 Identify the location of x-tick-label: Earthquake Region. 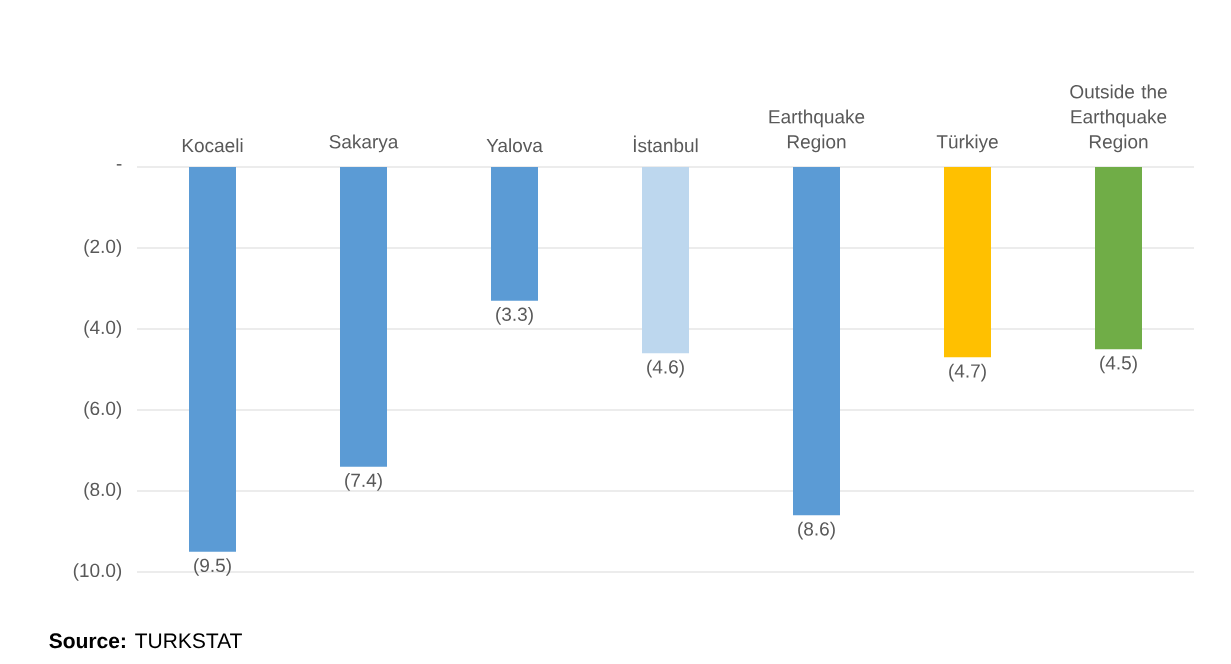
(817, 131).